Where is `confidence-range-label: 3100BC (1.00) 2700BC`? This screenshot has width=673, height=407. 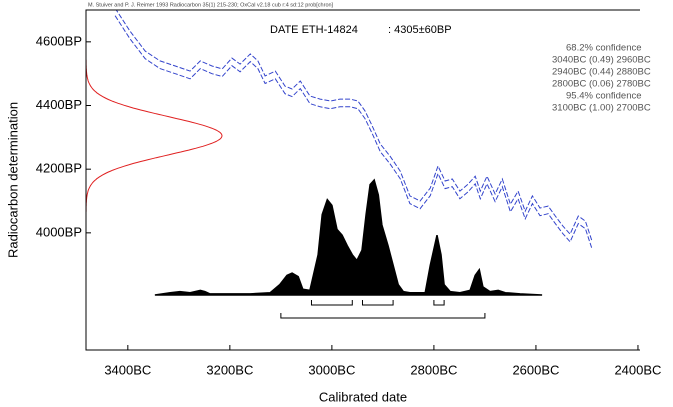
confidence-range-label: 3100BC (1.00) 2700BC is located at coordinates (601, 108).